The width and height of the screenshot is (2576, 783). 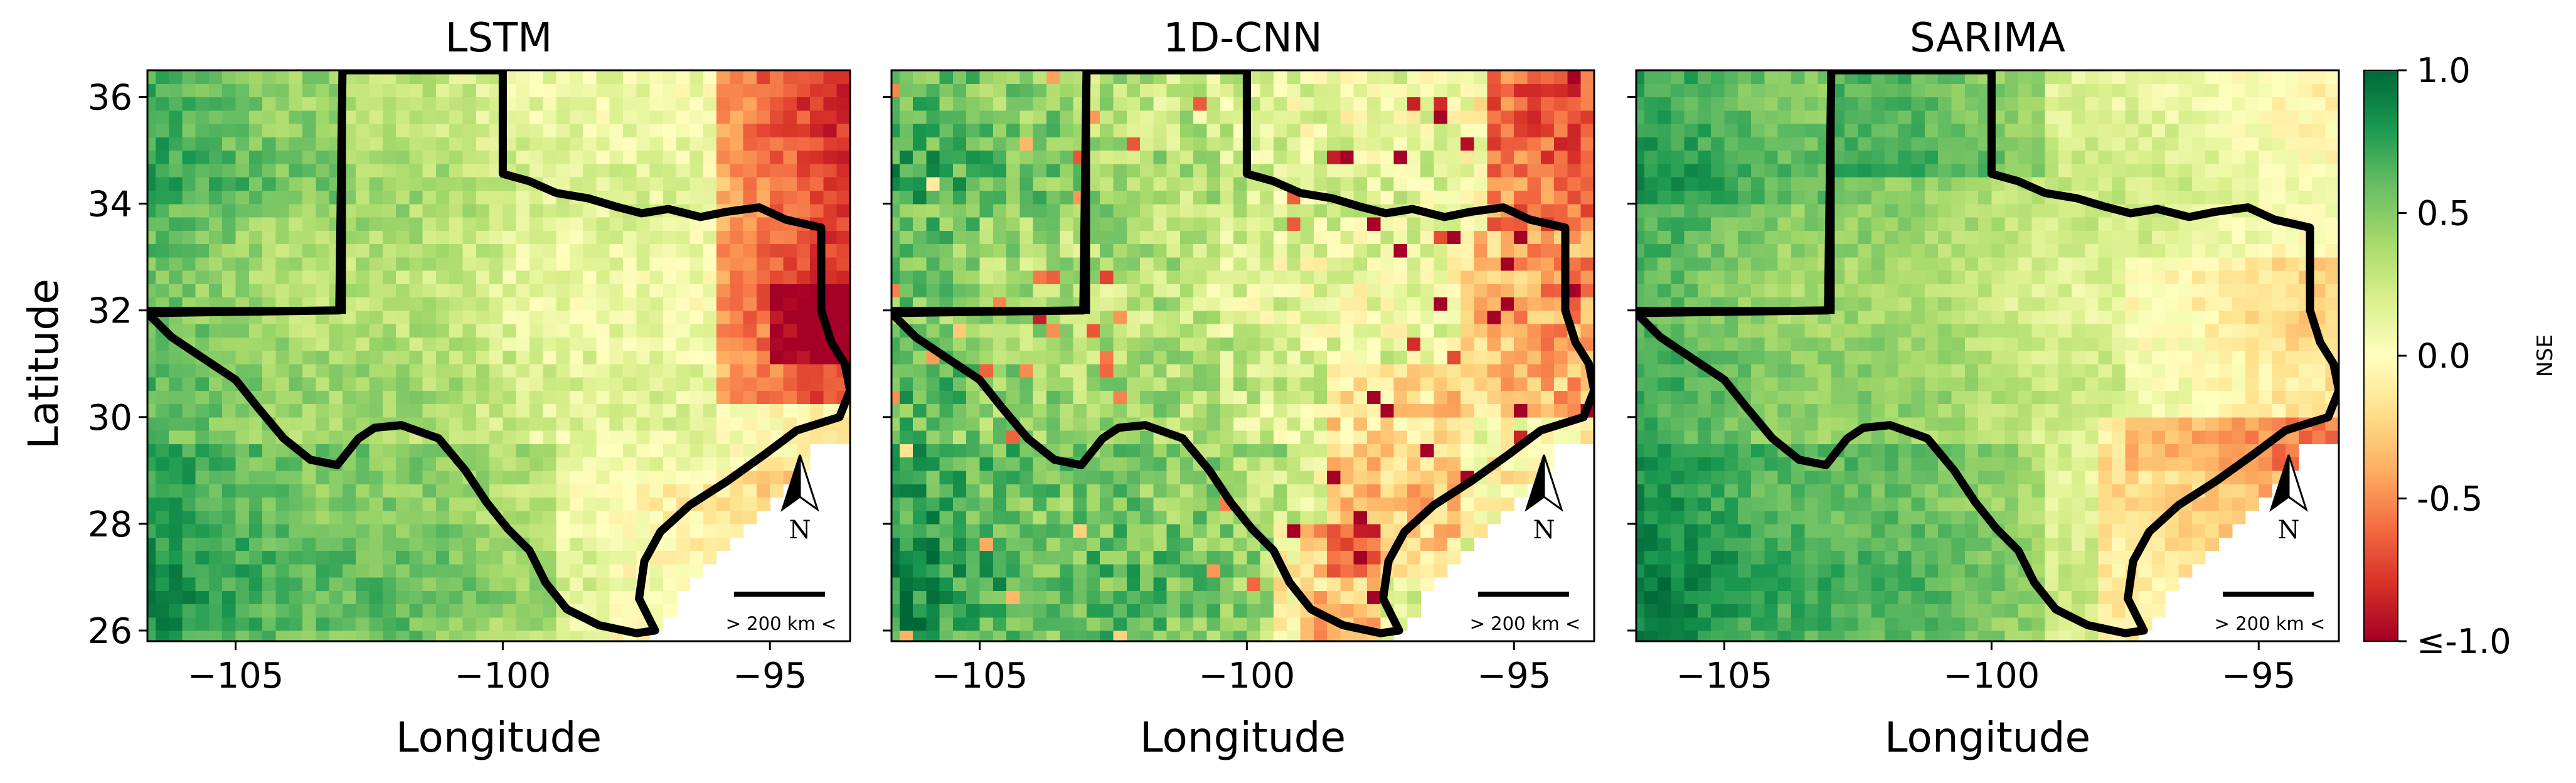 I want to click on x-tick-label: −95, so click(x=1514, y=676).